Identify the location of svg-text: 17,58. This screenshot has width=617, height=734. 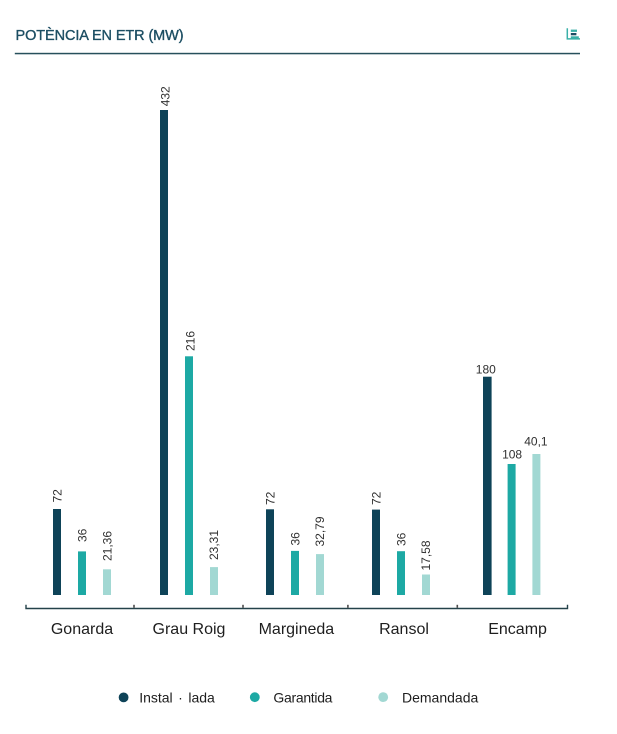
(426, 555).